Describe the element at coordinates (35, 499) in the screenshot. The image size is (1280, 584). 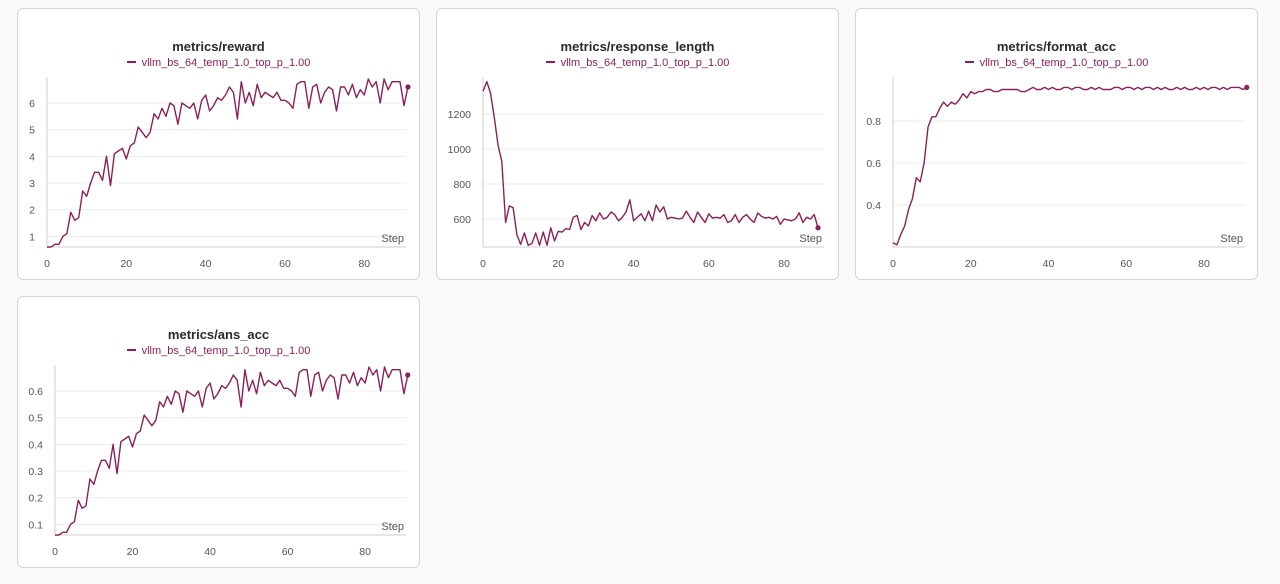
I see `y-tick-label: 0.2` at that location.